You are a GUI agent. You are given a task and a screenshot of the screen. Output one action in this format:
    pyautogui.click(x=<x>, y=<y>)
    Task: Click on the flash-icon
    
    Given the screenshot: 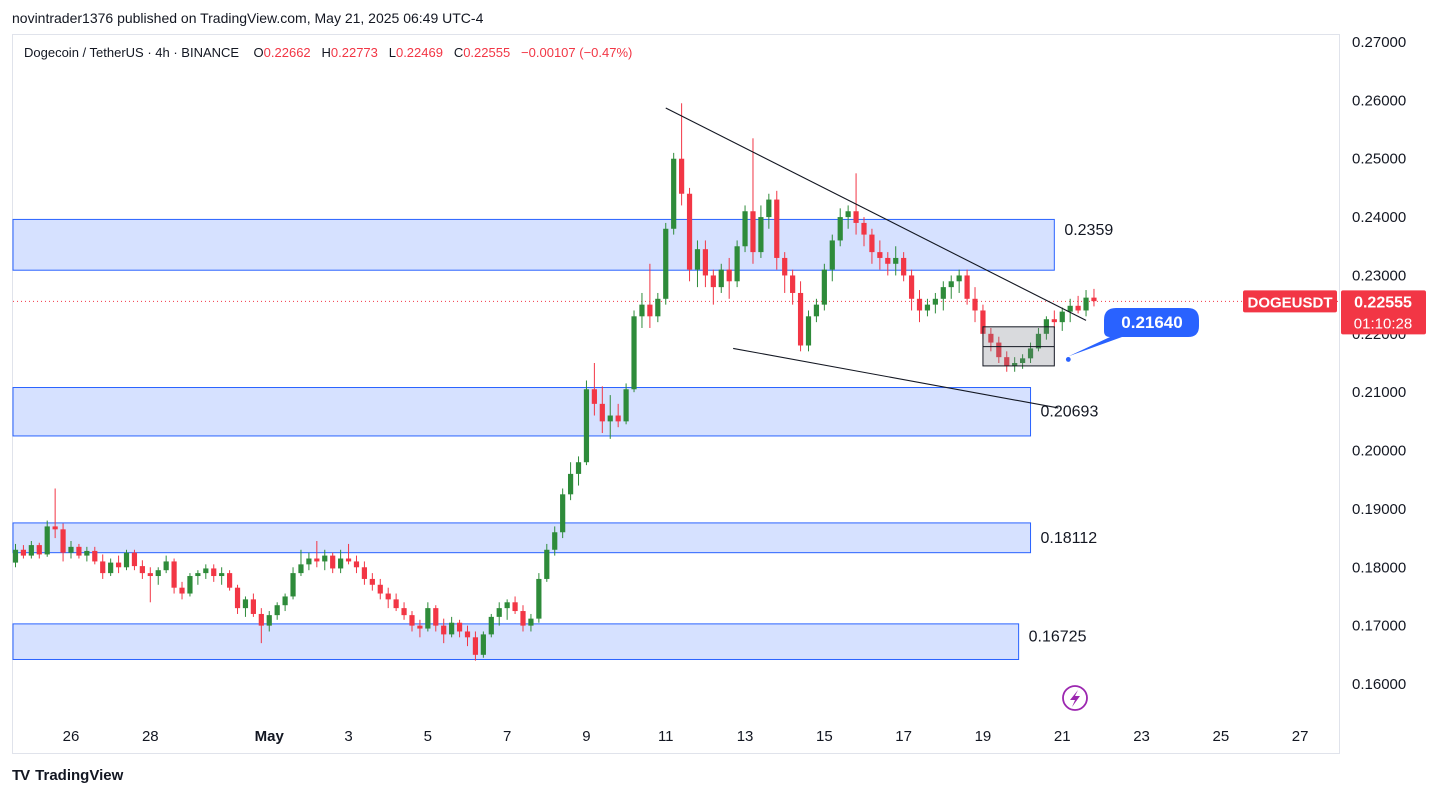 What is the action you would take?
    pyautogui.click(x=1075, y=698)
    